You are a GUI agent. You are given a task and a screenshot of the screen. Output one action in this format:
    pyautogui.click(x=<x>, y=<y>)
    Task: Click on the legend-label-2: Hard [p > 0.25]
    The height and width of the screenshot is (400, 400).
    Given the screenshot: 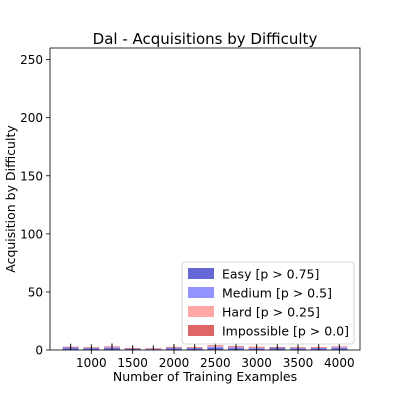 What is the action you would take?
    pyautogui.click(x=271, y=312)
    